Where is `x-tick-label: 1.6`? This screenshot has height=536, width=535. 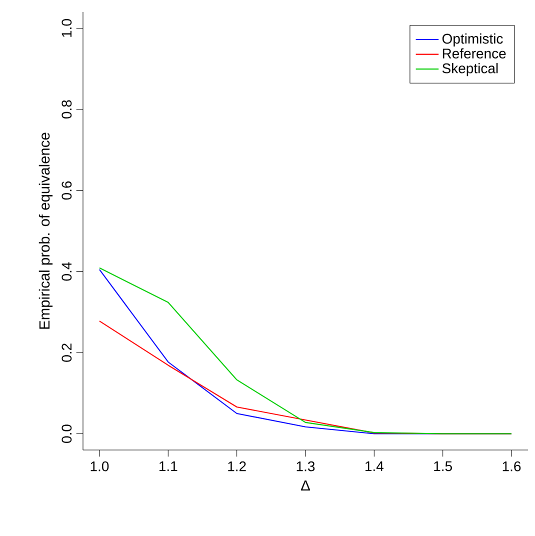
x-tick-label: 1.6 is located at coordinates (511, 466).